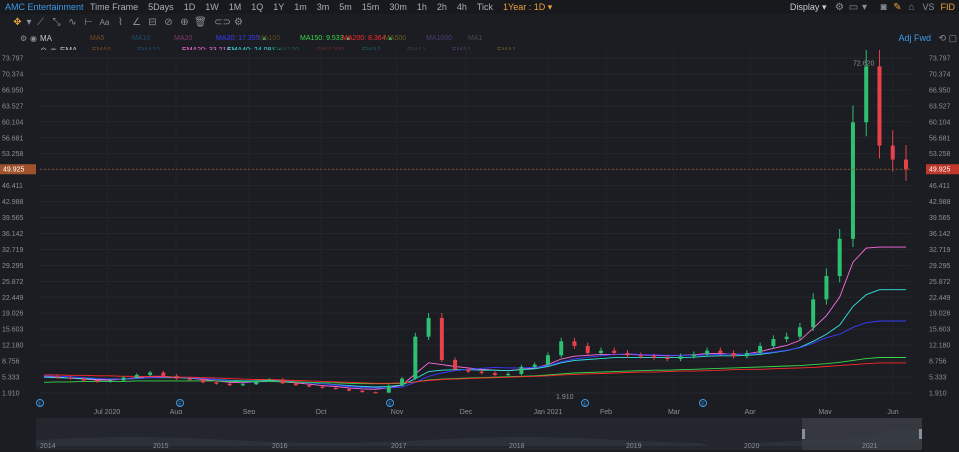 Image resolution: width=959 pixels, height=452 pixels. Describe the element at coordinates (475, 38) in the screenshot. I see `ma-item: MA1` at that location.